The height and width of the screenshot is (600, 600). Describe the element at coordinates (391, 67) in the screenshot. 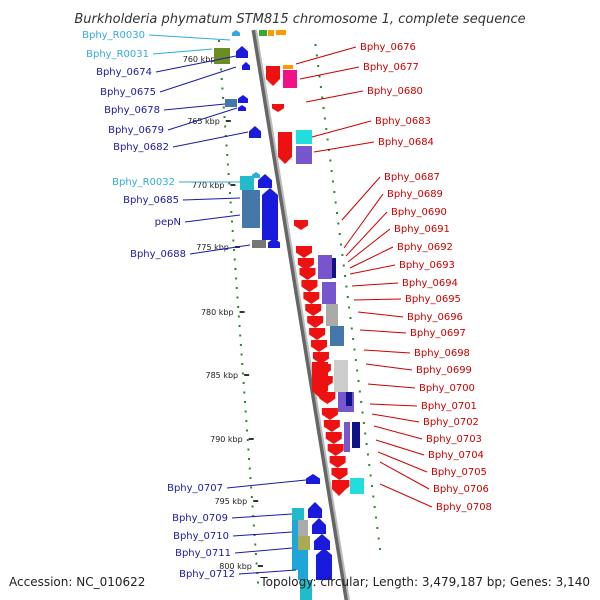

I see `gene-label: Bphy_0677` at that location.